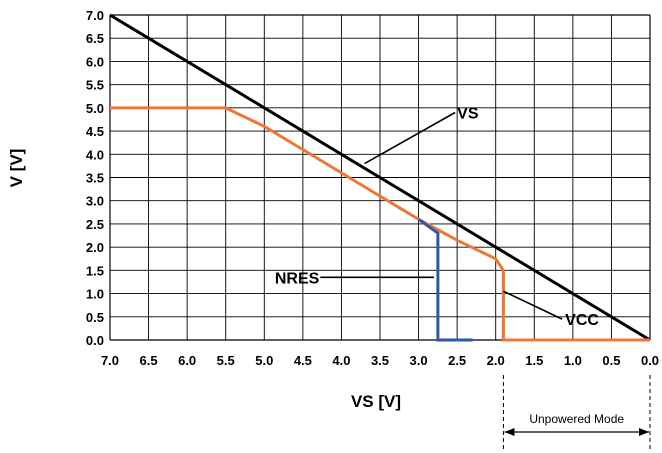 This screenshot has width=662, height=453. Describe the element at coordinates (445, 280) in the screenshot. I see `series-nres-line` at that location.